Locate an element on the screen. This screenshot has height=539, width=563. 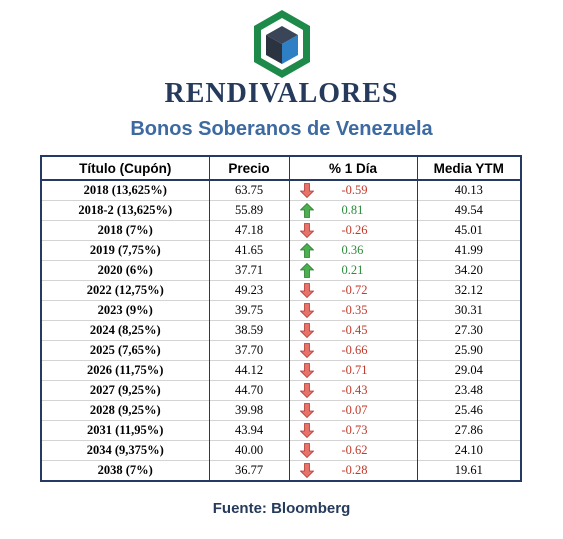
change-value: 0.21 is located at coordinates (352, 270).